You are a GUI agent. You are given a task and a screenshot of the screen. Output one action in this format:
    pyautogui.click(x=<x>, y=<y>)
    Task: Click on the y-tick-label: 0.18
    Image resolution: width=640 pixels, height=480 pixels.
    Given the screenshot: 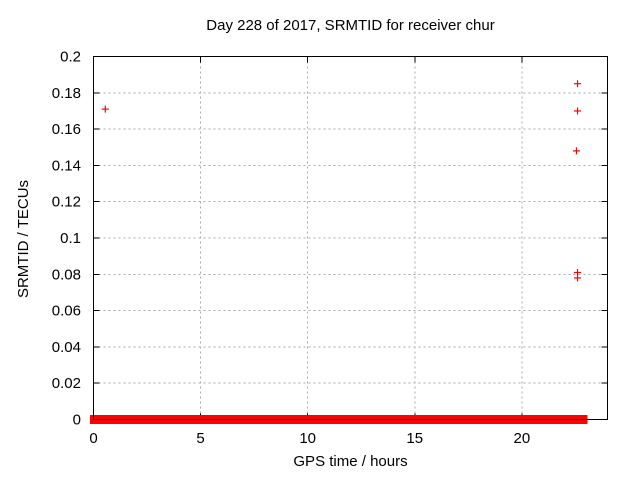 What is the action you would take?
    pyautogui.click(x=66, y=93)
    